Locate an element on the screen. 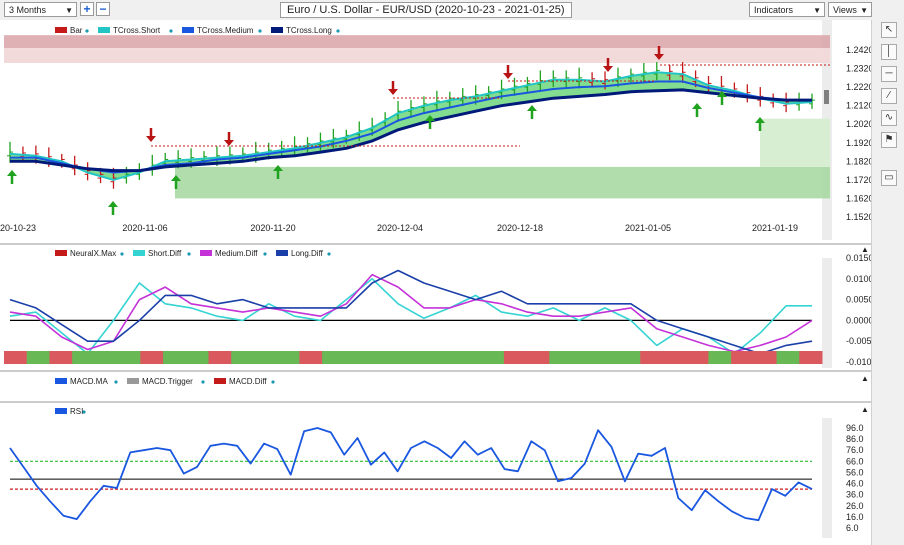 This screenshot has height=545, width=904. cursor-tool-button: ↖ is located at coordinates (889, 30).